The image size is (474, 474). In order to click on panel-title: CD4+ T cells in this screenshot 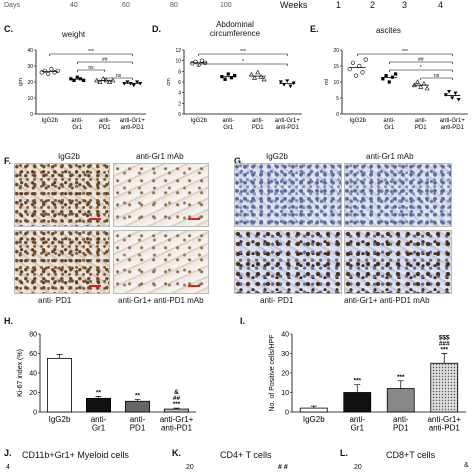, I will do `click(246, 455)`.